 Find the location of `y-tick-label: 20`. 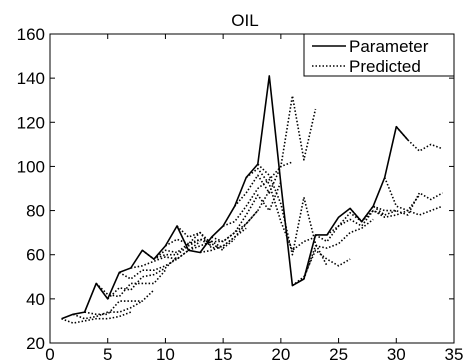

y-tick-label: 20 is located at coordinates (35, 343).